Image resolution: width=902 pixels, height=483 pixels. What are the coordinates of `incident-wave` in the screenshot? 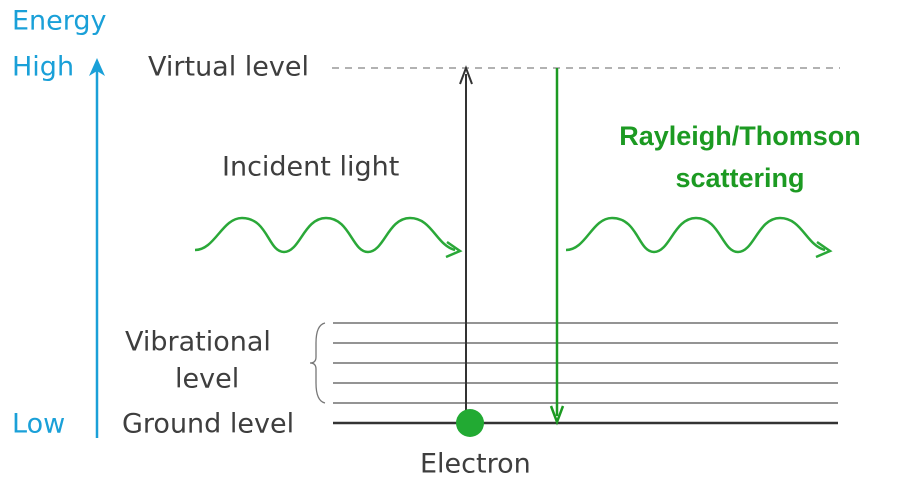 It's located at (325, 235).